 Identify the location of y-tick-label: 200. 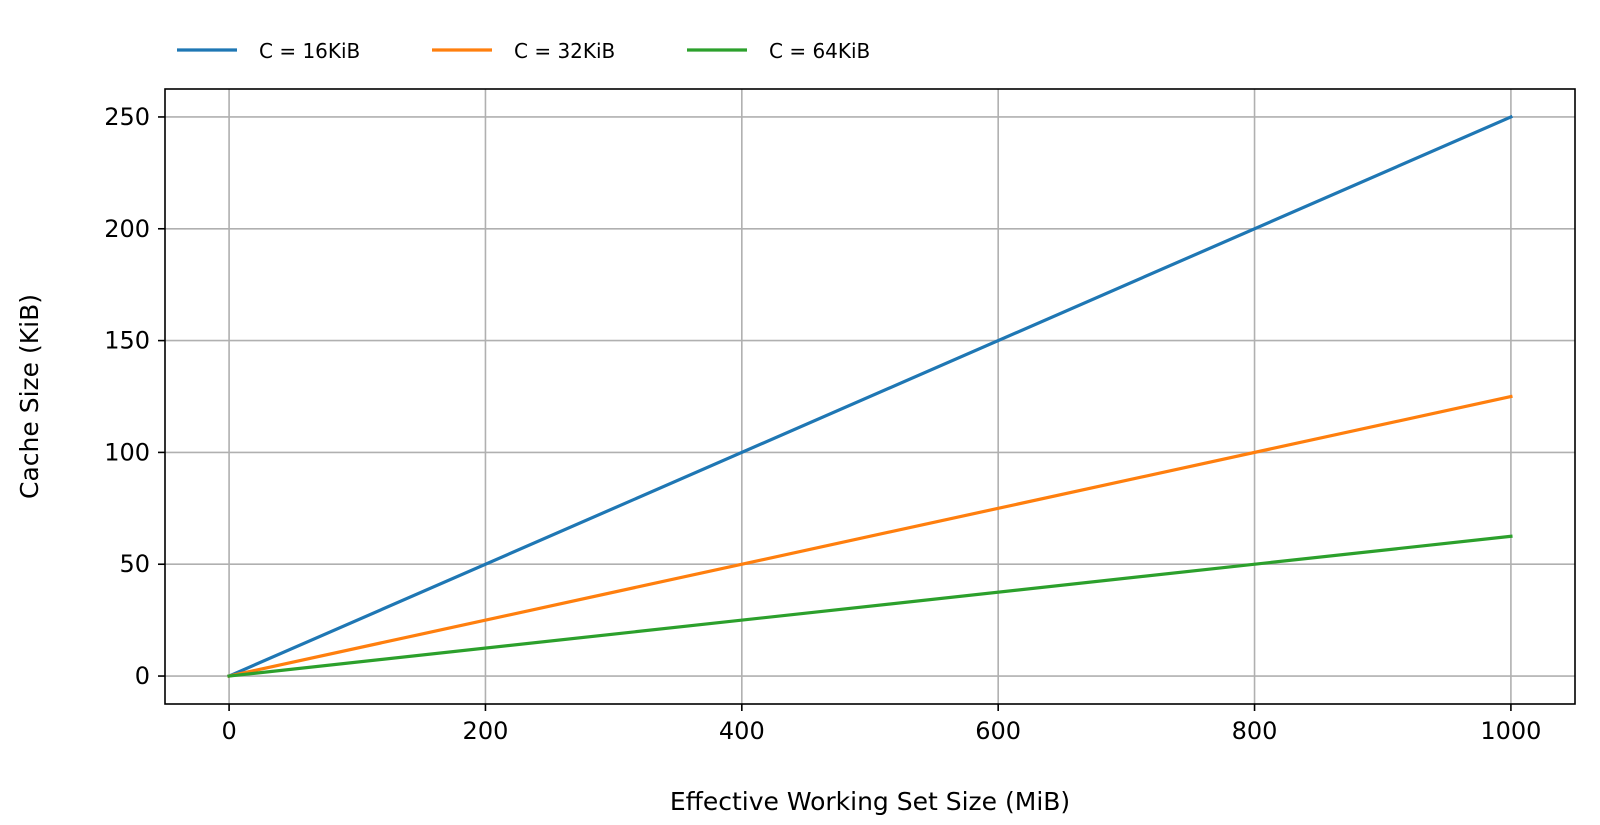
(127, 229).